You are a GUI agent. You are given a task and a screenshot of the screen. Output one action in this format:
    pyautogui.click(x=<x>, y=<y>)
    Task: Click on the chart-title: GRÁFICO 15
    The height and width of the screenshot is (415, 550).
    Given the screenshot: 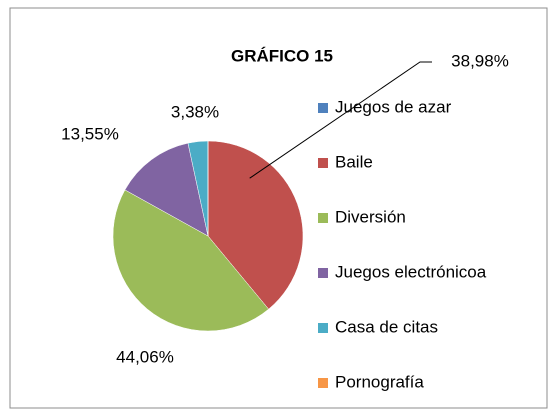 What is the action you would take?
    pyautogui.click(x=282, y=55)
    